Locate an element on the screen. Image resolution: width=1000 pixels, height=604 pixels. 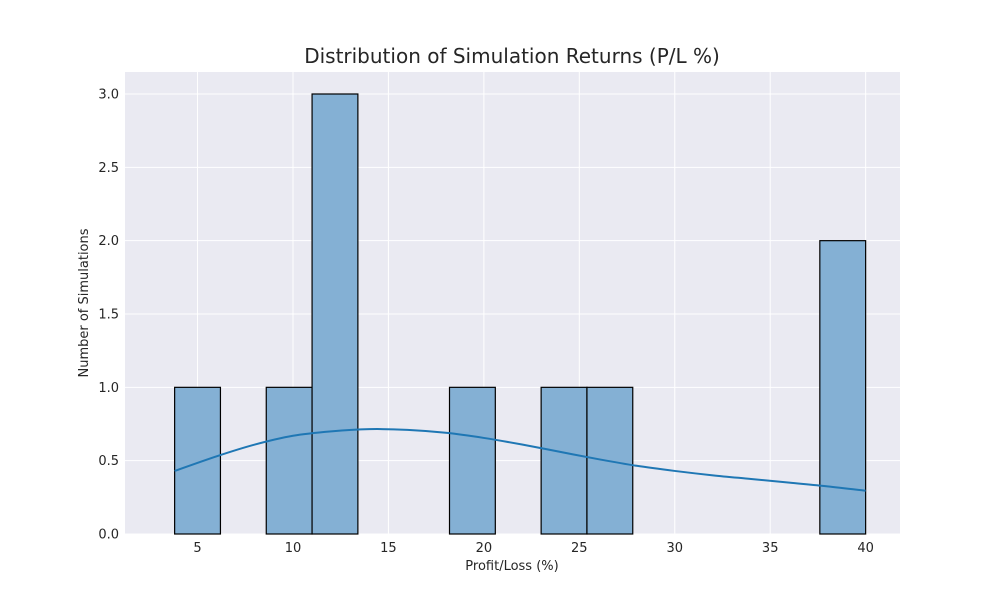
x-tick-label: 15 is located at coordinates (388, 548).